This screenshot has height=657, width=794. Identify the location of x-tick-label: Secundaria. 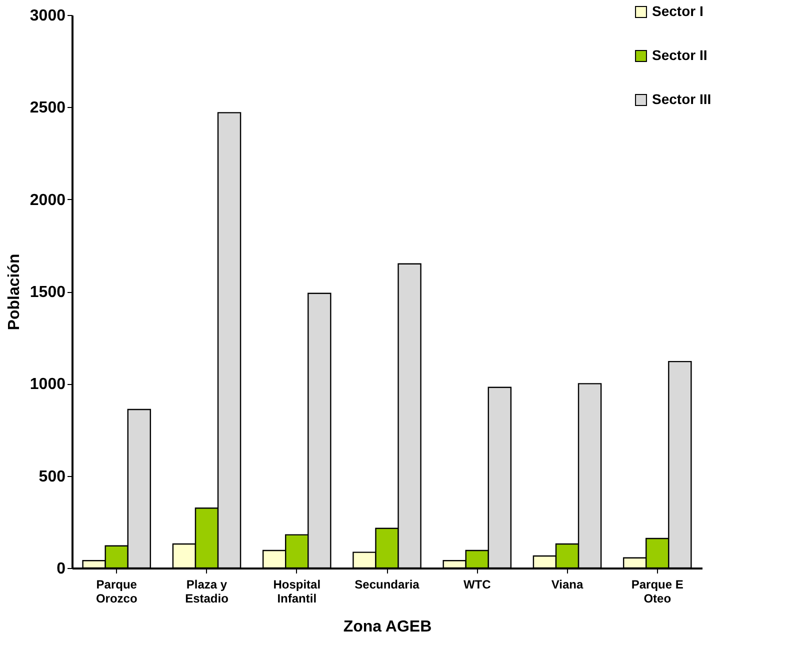
(387, 585).